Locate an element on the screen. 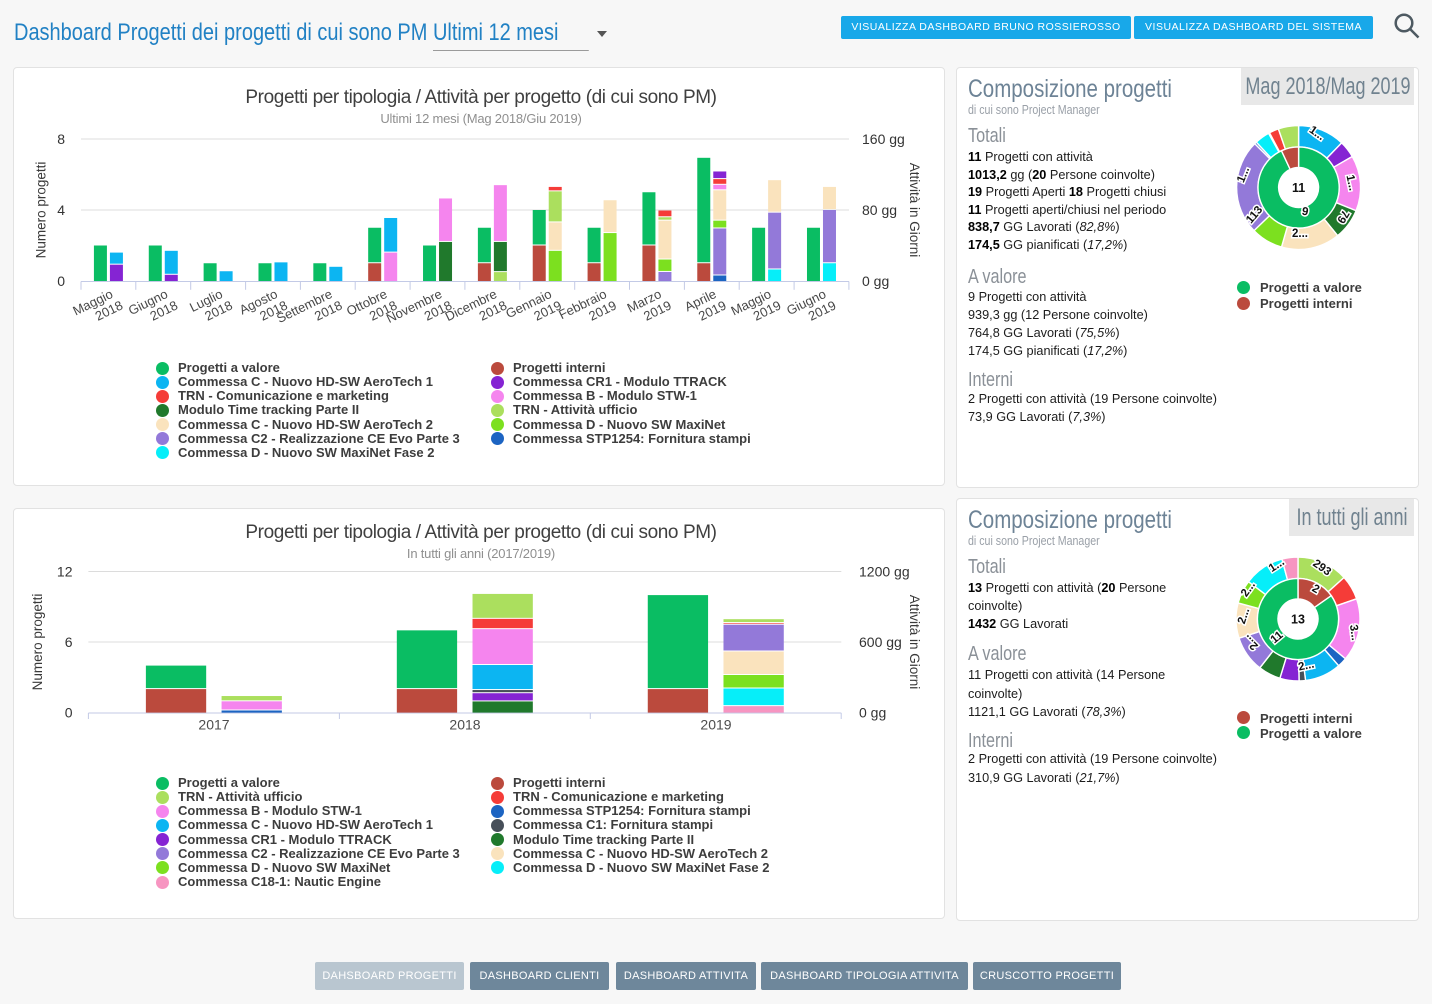  svg-text: Febbraio2019 is located at coordinates (587, 309).